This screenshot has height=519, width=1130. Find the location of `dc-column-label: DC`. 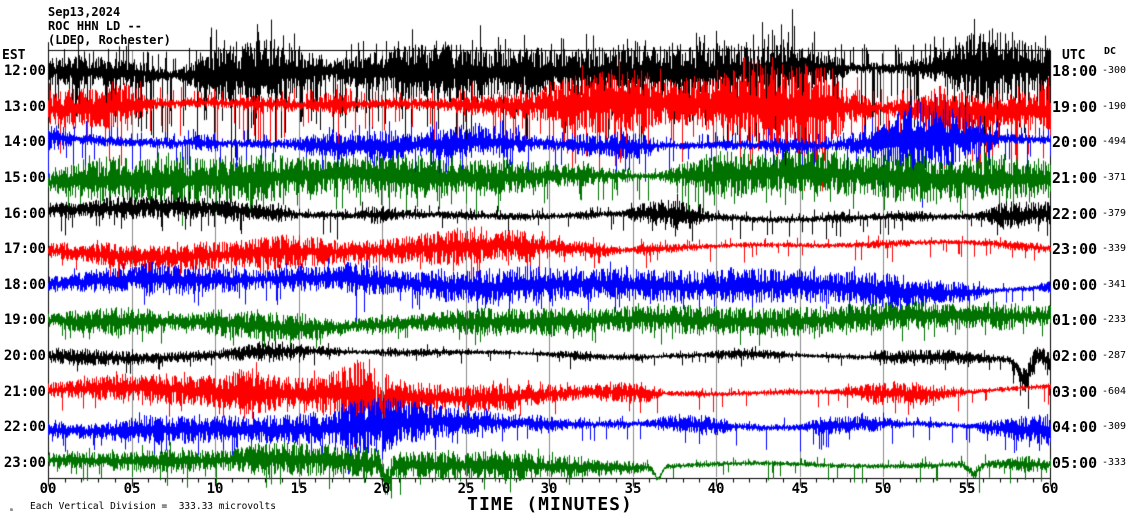

dc-column-label: DC is located at coordinates (1110, 51).